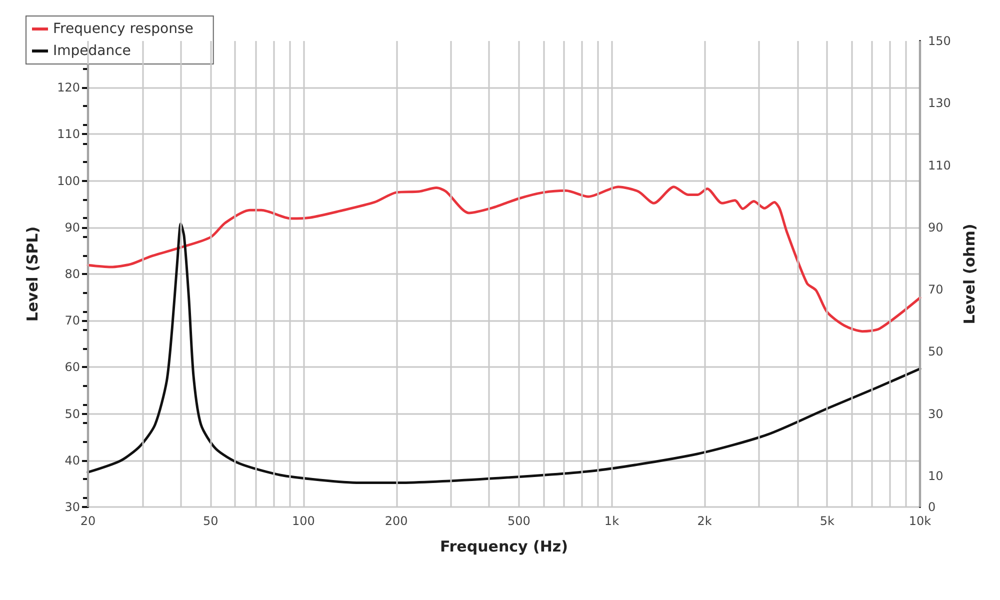  Describe the element at coordinates (72, 274) in the screenshot. I see `y-tick-label: 80` at that location.